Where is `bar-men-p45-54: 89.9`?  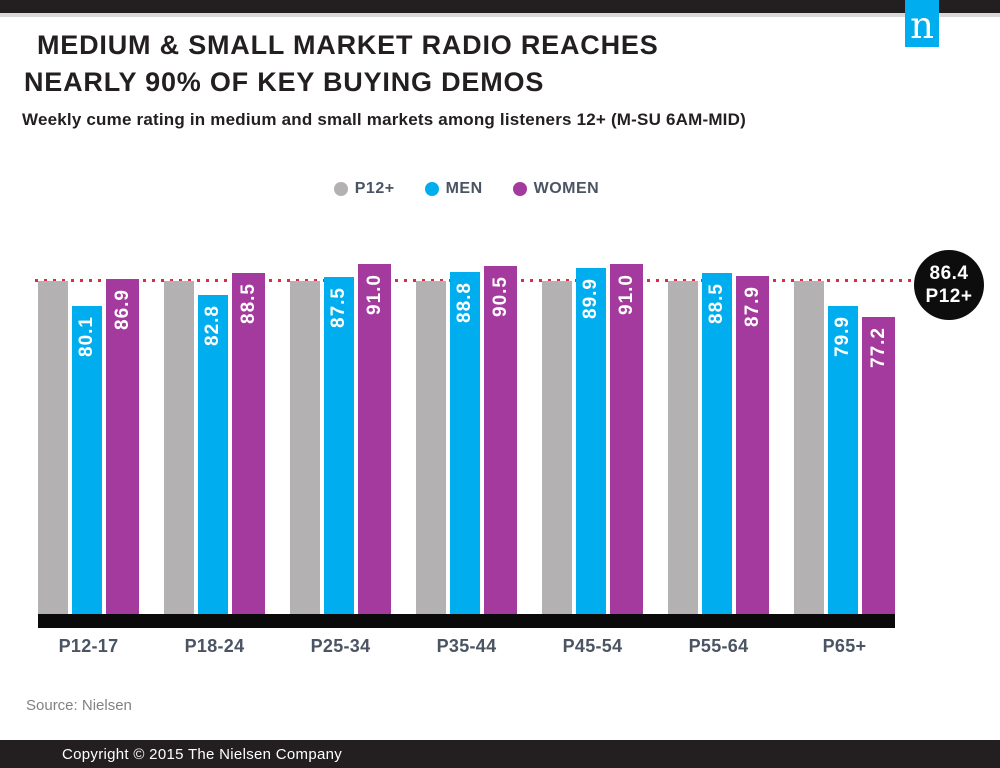
bar-men-p45-54: 89.9 is located at coordinates (591, 440).